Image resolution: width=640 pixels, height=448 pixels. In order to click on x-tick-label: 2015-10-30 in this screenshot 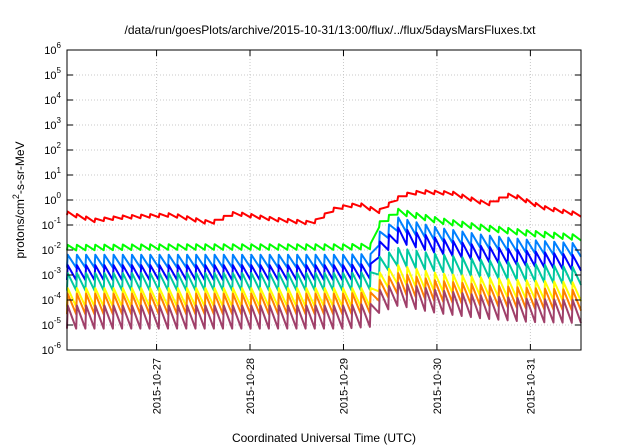, I will do `click(438, 386)`.